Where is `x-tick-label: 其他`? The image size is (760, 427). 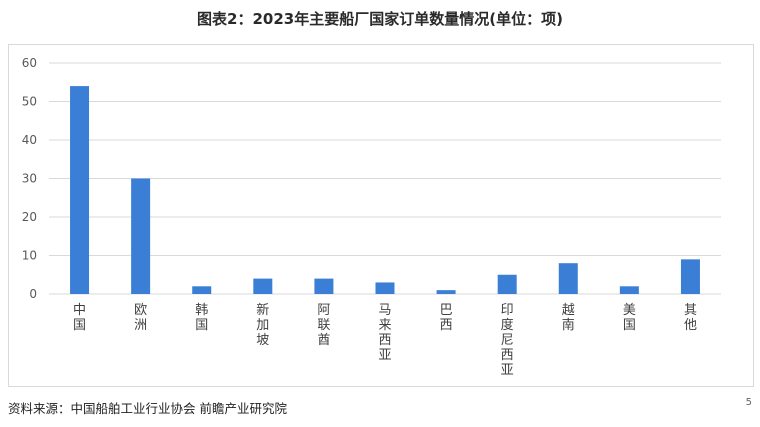
x-tick-label: 其他 is located at coordinates (690, 318).